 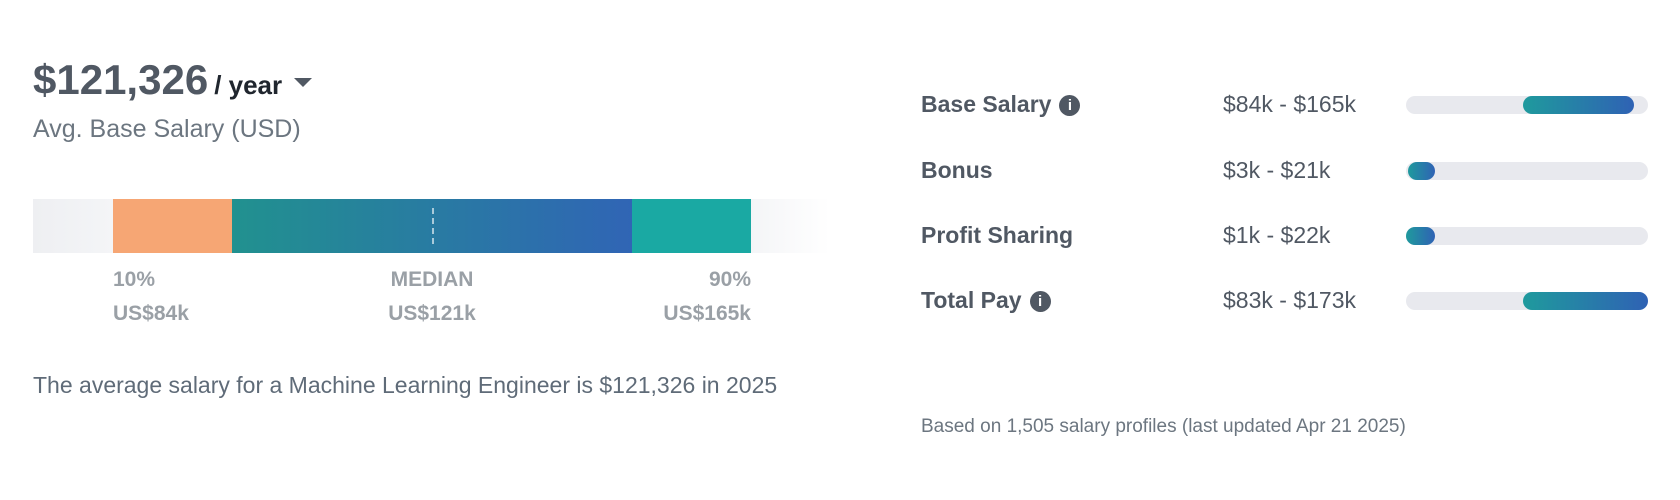 What do you see at coordinates (303, 83) in the screenshot?
I see `period-dropdown` at bounding box center [303, 83].